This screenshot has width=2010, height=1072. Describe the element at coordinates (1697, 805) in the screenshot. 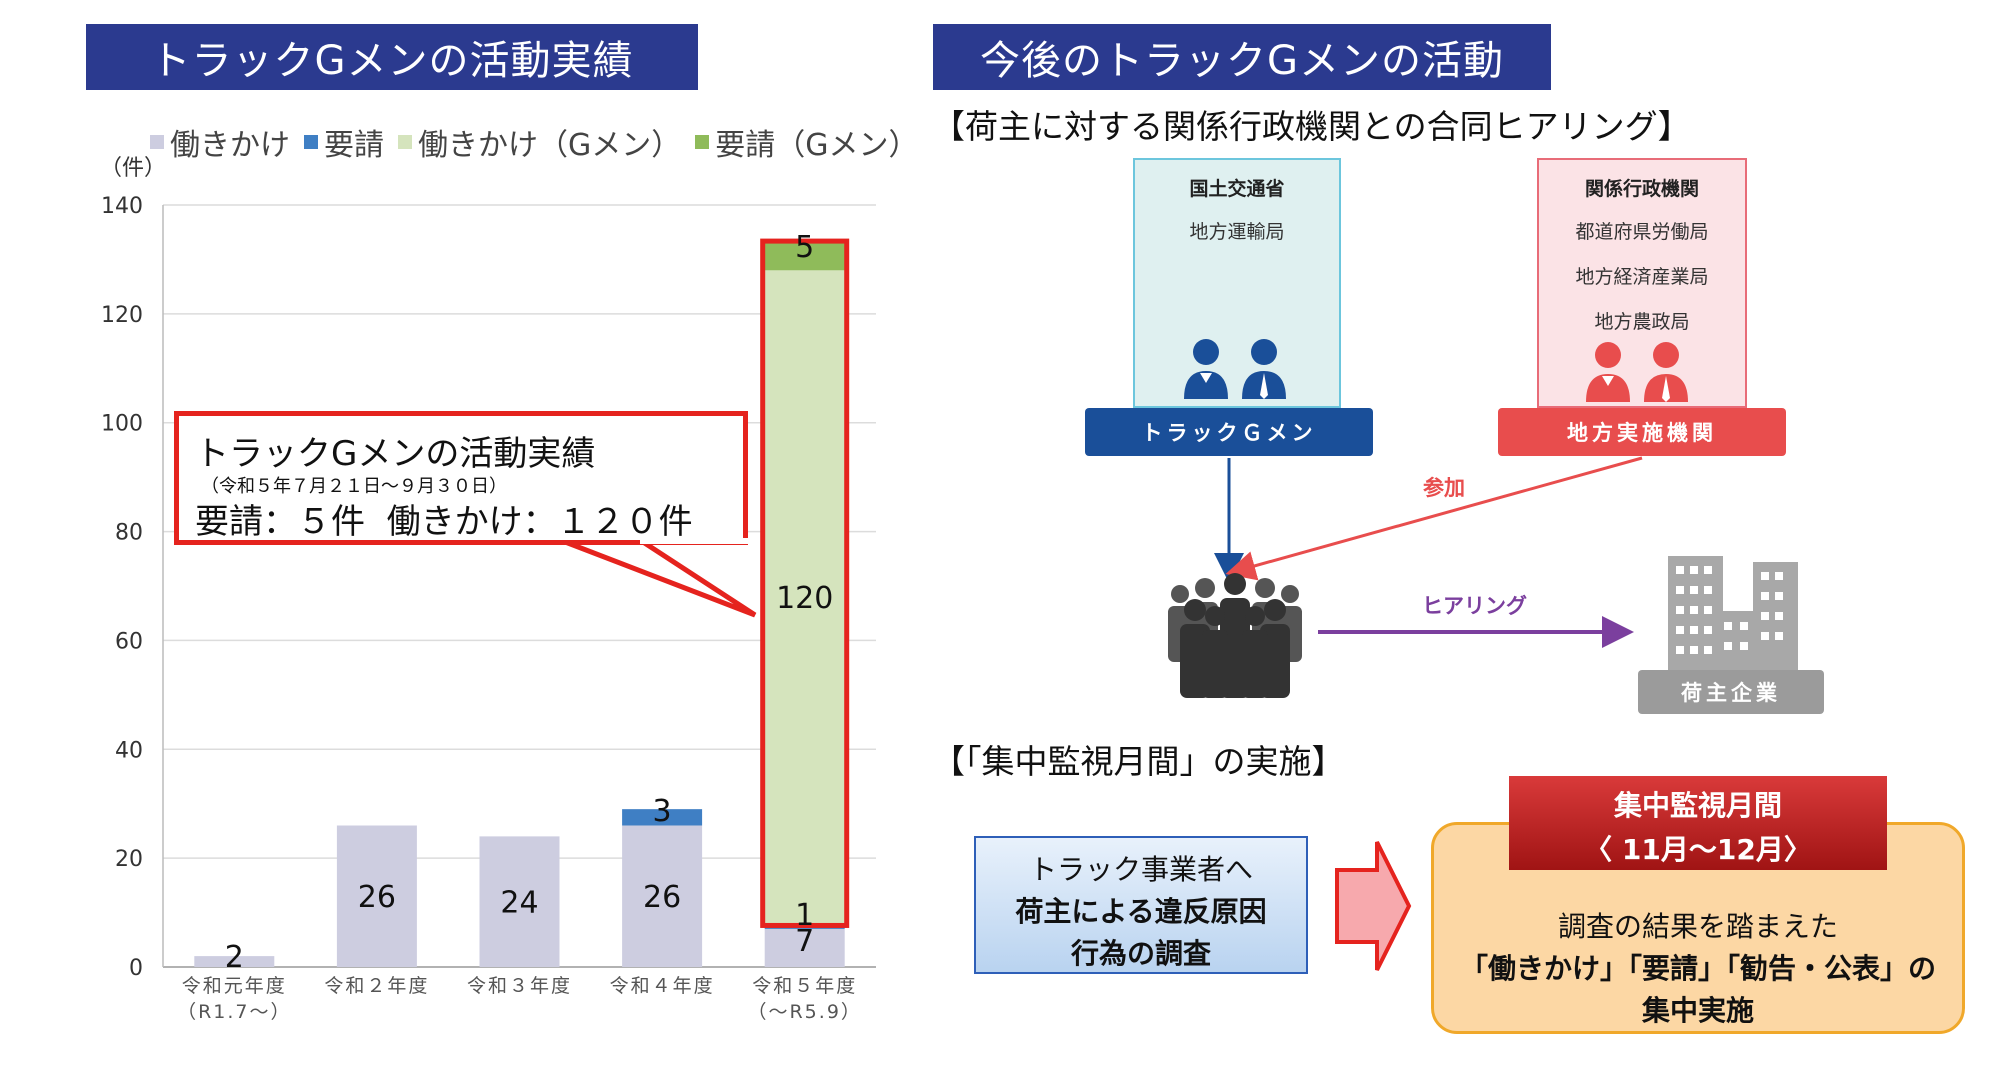

I see `monitoring-period-title: 集中監視月間` at that location.